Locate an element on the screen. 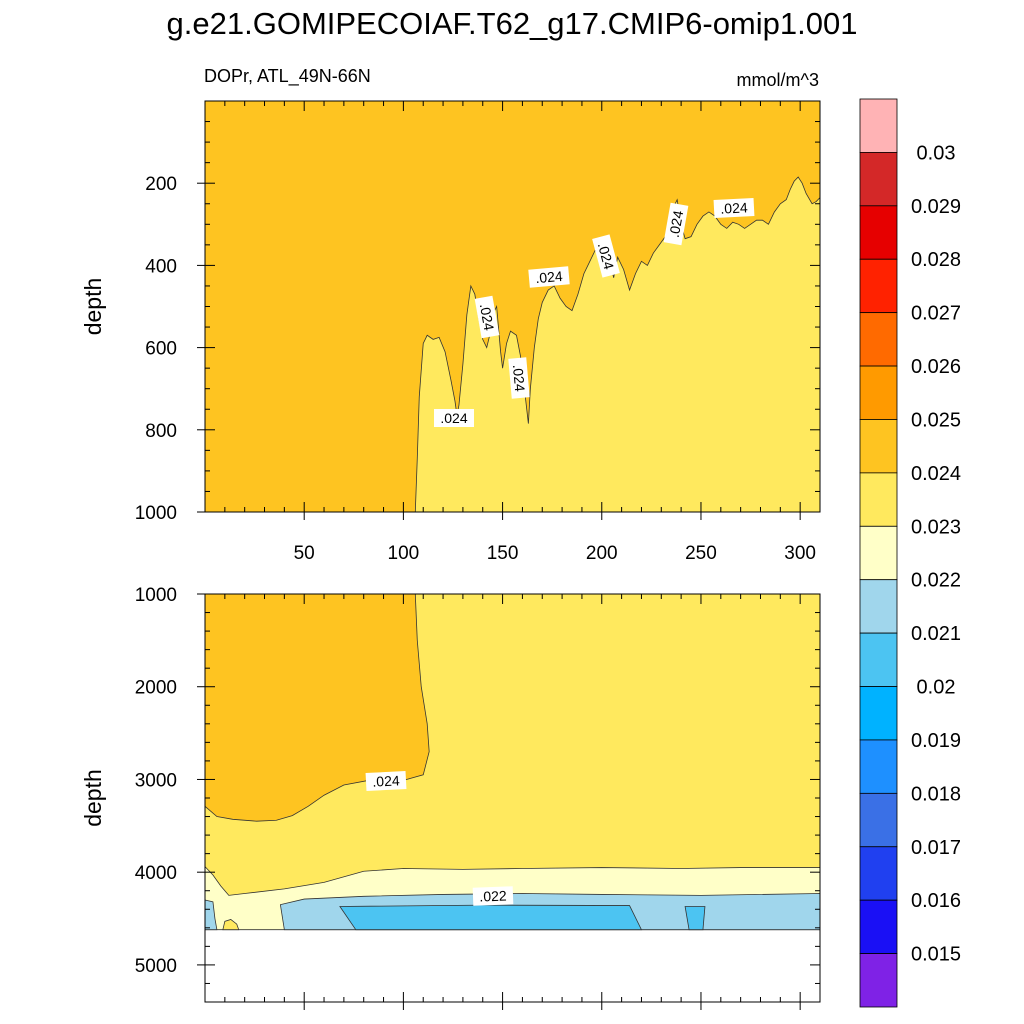  upper-y-tick-label: 600 is located at coordinates (161, 349).